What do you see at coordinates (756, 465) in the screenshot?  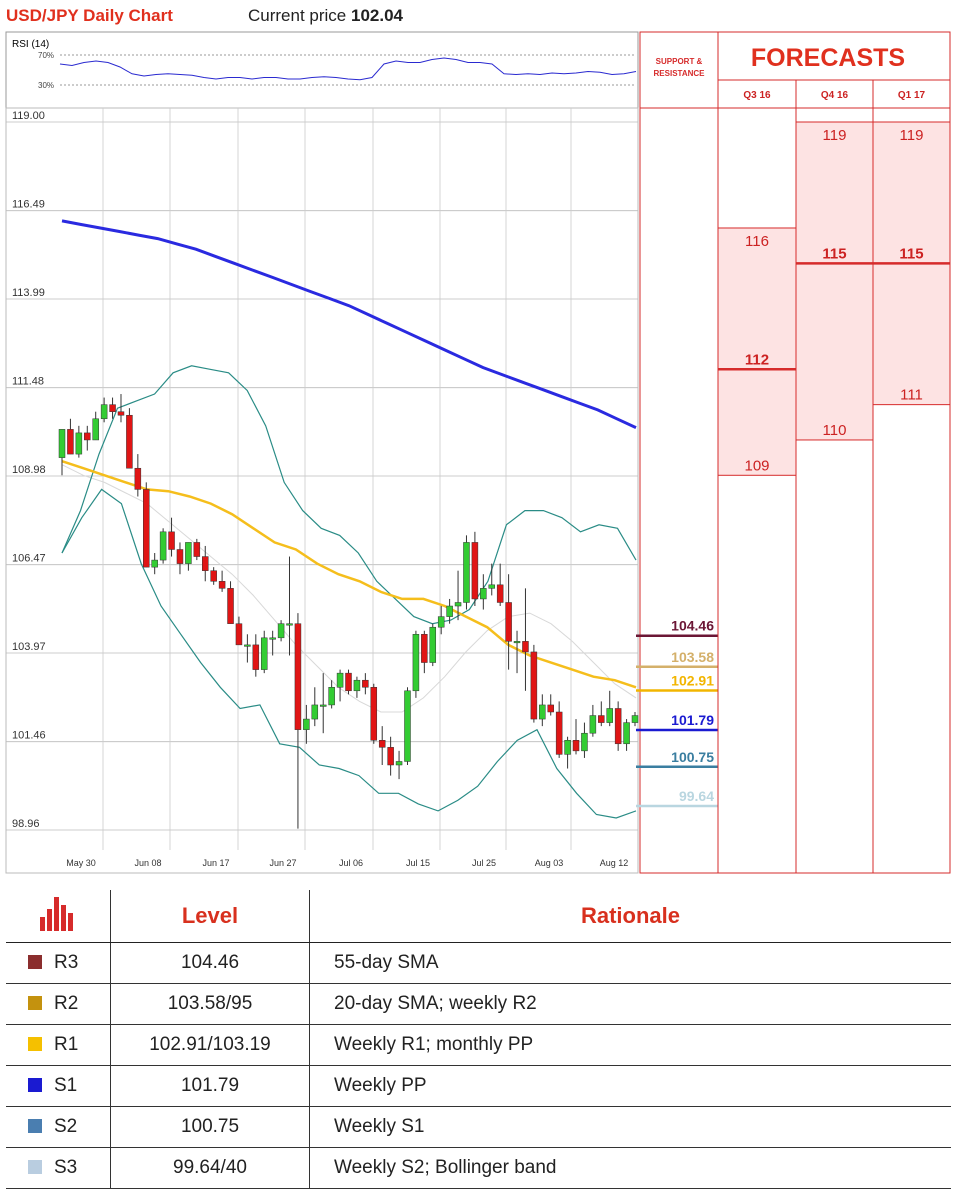 I see `forecast-low: 109` at bounding box center [756, 465].